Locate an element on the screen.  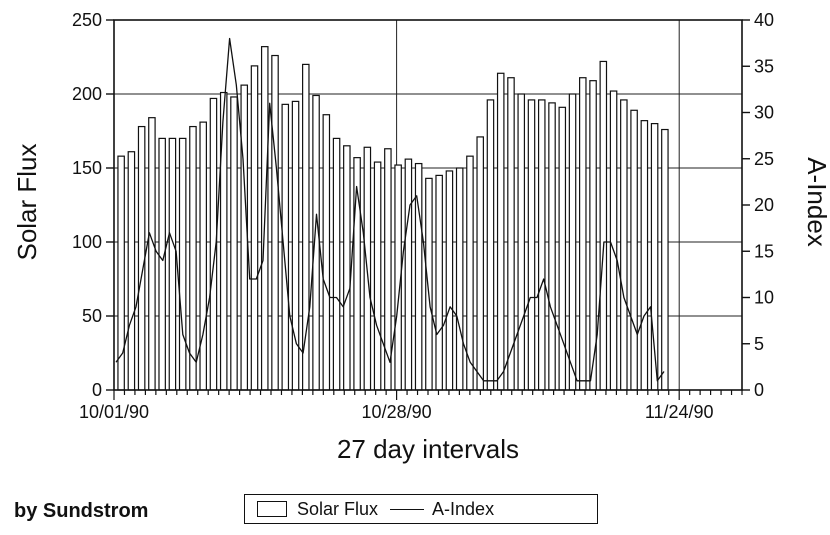
y-right-tick-label: 20 is located at coordinates (764, 205).